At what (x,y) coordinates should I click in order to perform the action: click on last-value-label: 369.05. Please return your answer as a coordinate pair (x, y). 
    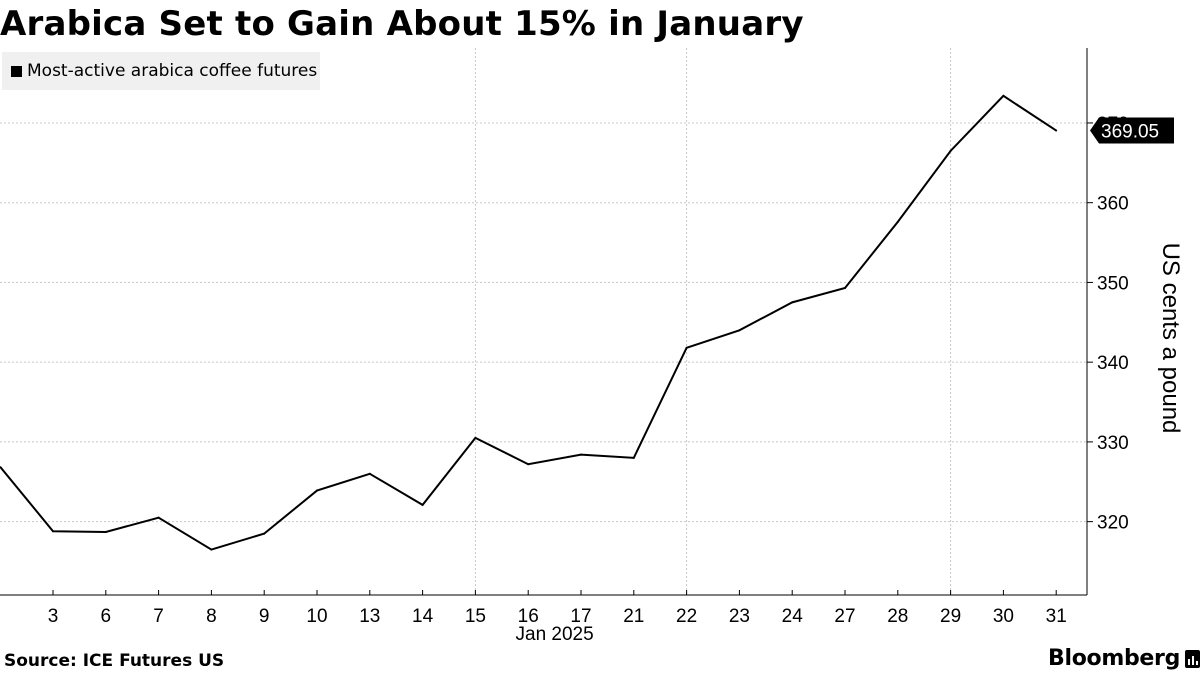
    Looking at the image, I should click on (1130, 132).